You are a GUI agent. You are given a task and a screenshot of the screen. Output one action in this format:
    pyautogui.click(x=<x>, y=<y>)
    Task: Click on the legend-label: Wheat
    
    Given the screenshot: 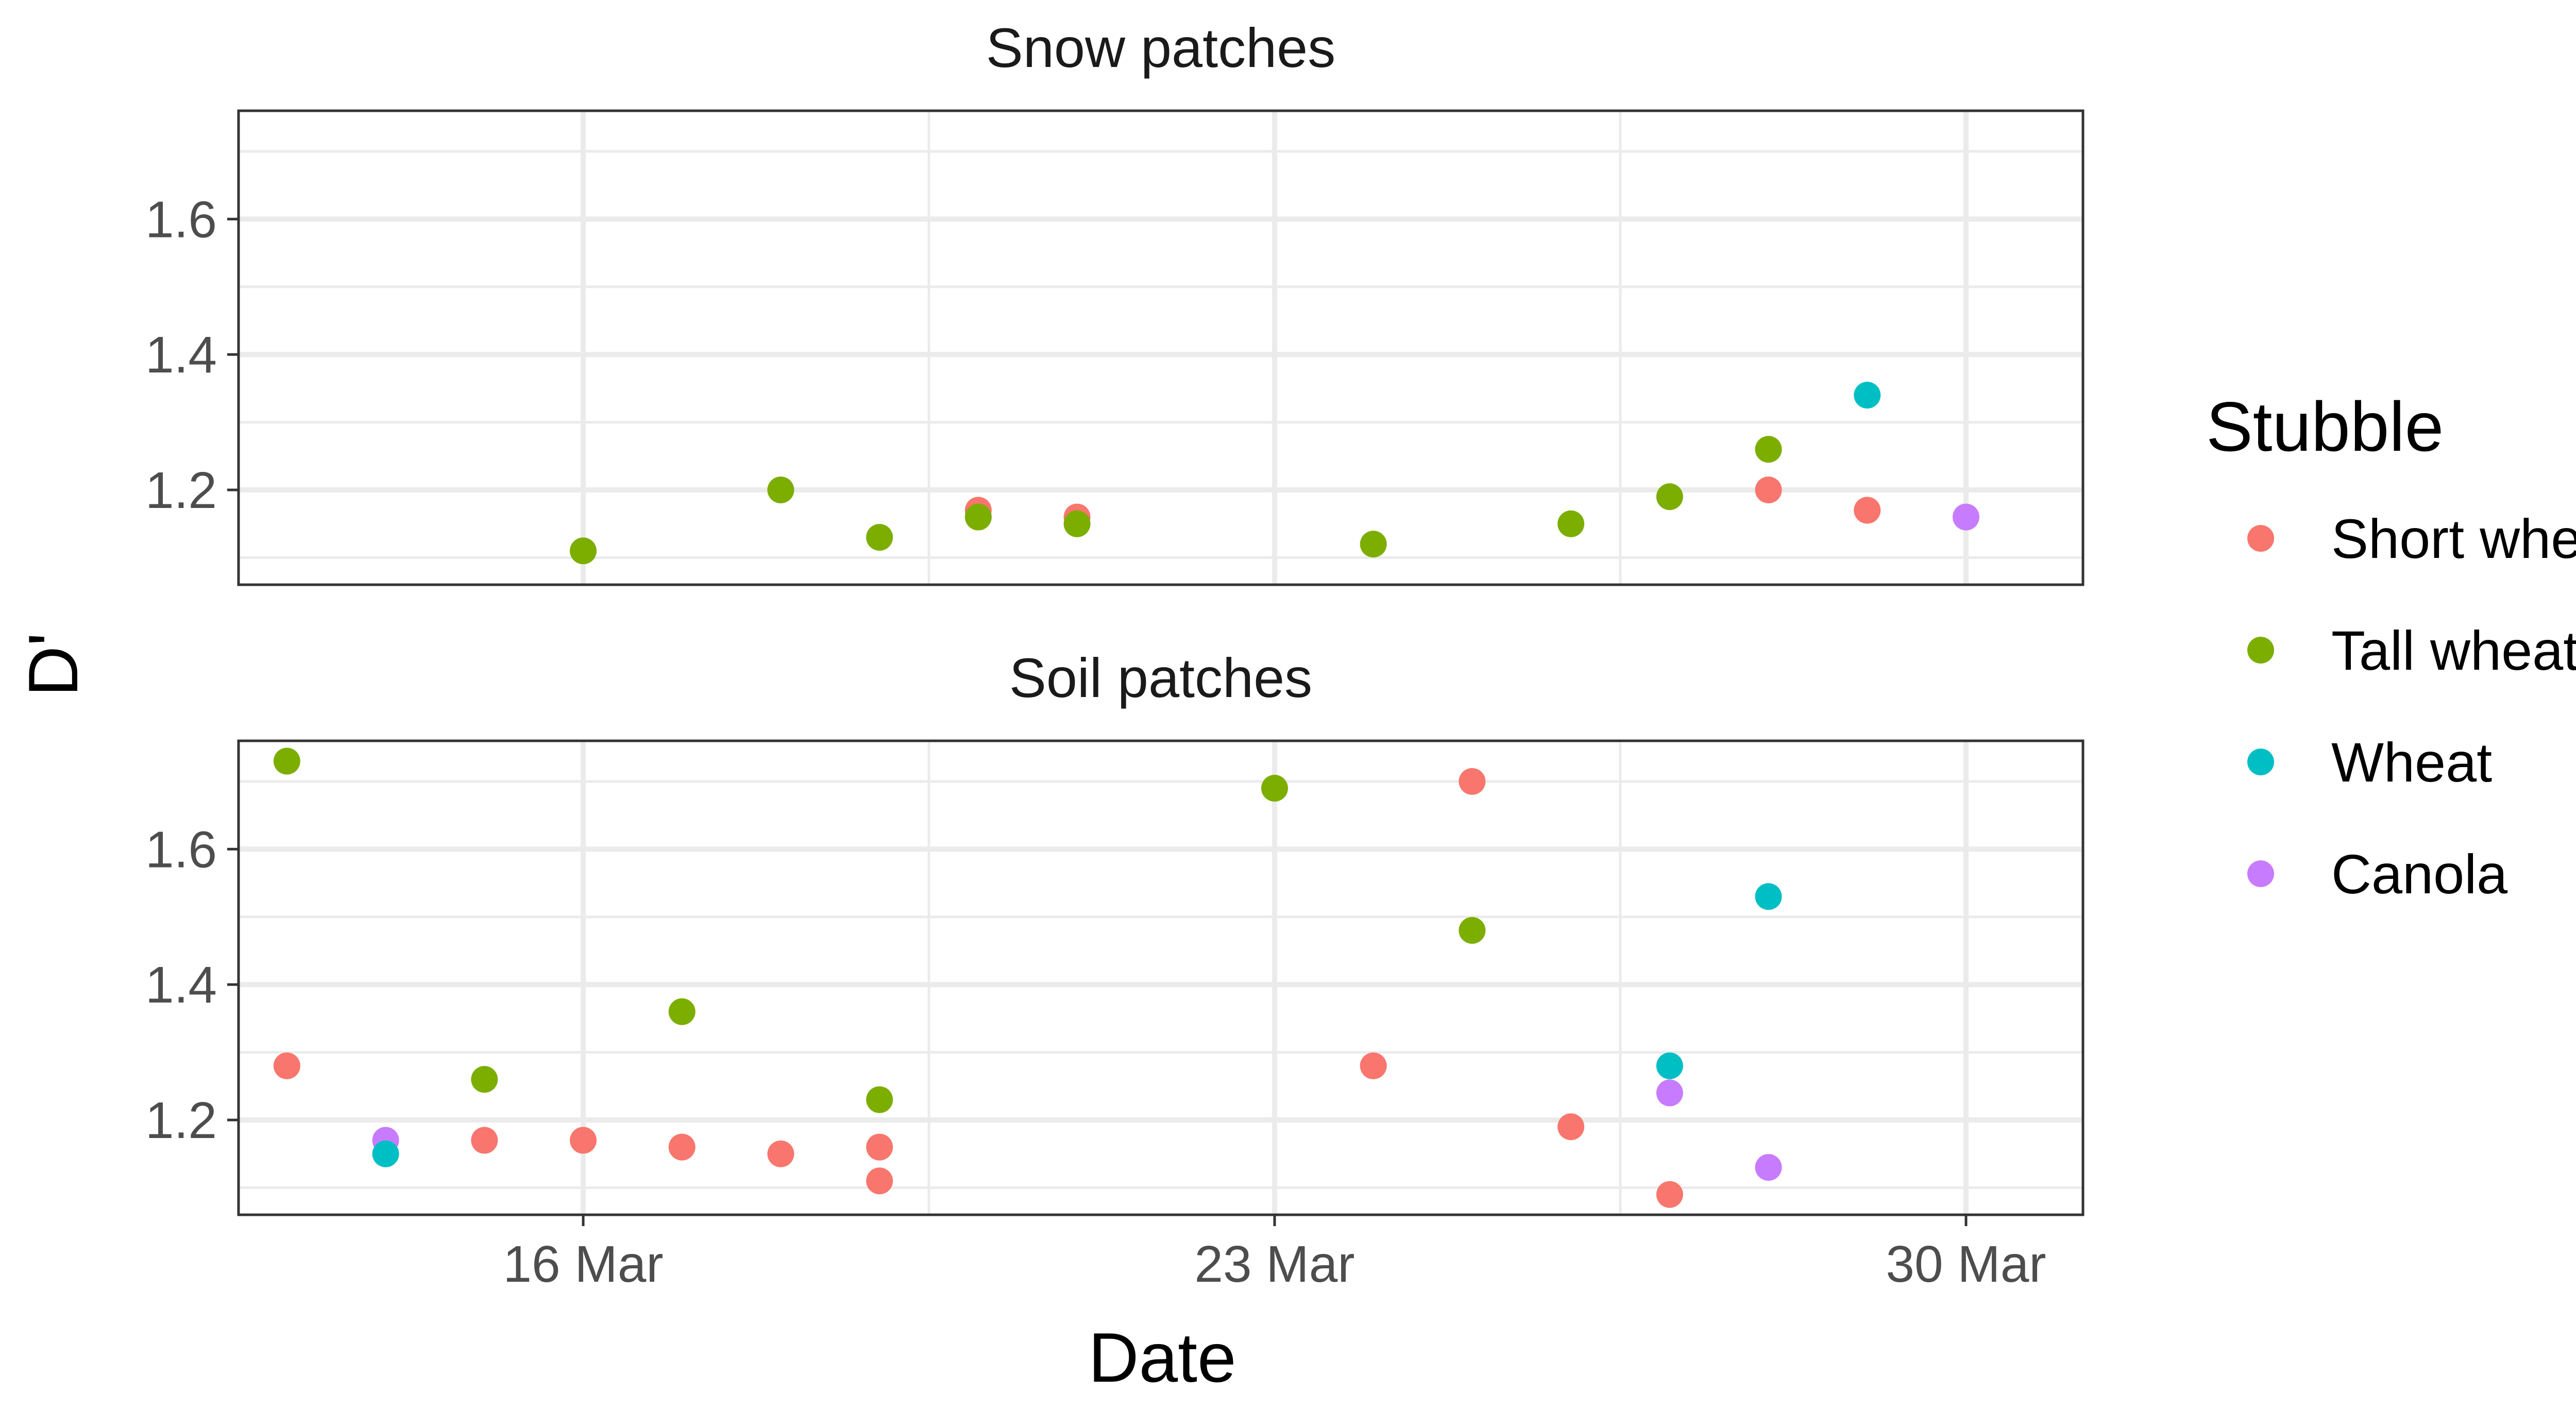 What is the action you would take?
    pyautogui.click(x=2411, y=762)
    